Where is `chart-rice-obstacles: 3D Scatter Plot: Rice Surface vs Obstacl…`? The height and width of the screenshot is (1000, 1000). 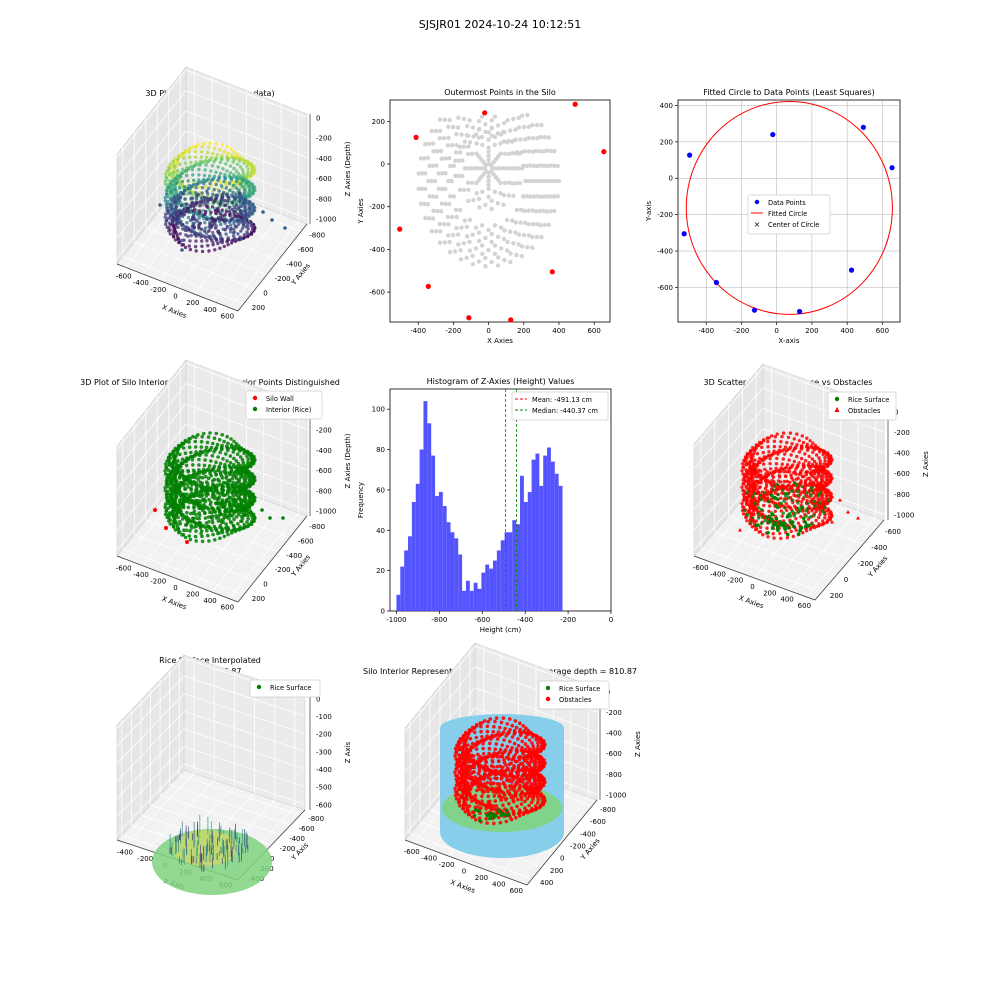 chart-rice-obstacles: 3D Scatter Plot: Rice Surface vs Obstacl… is located at coordinates (811, 486).